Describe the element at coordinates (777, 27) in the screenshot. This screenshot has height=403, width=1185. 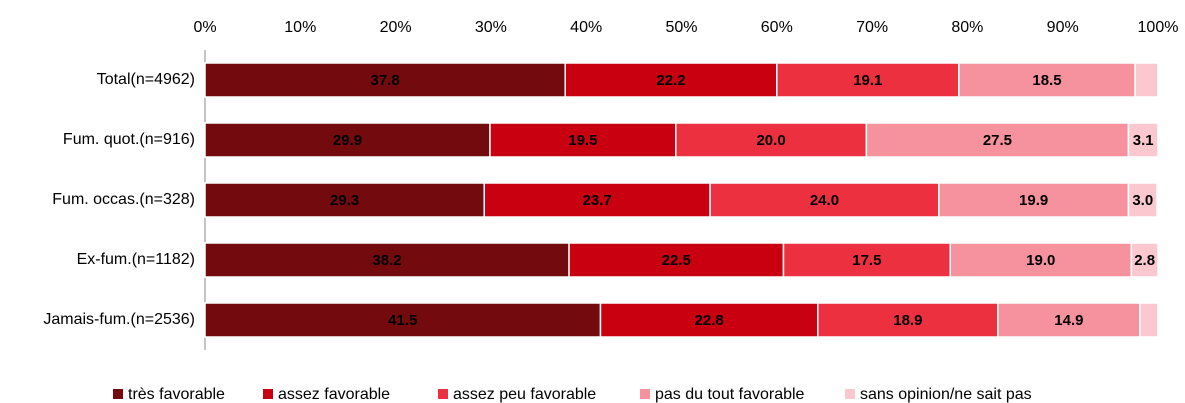
I see `x-tick-label: 60%` at that location.